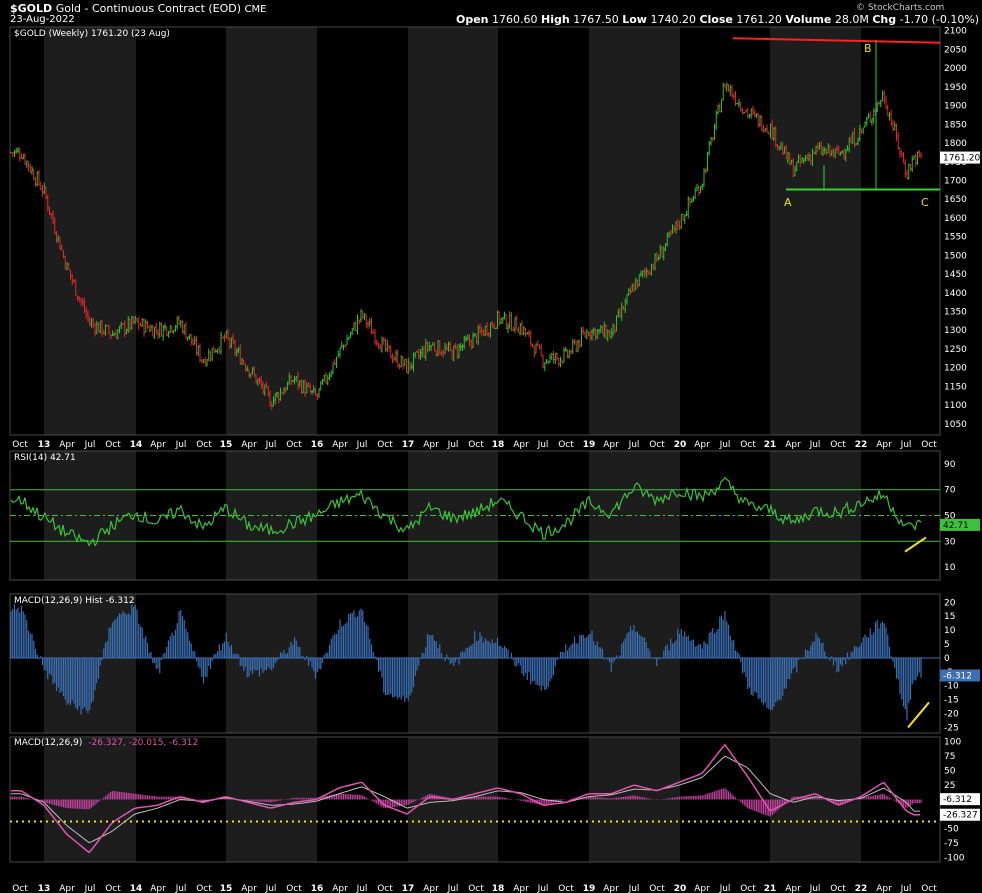 Image resolution: width=982 pixels, height=893 pixels. I want to click on signal-line, so click(465, 799).